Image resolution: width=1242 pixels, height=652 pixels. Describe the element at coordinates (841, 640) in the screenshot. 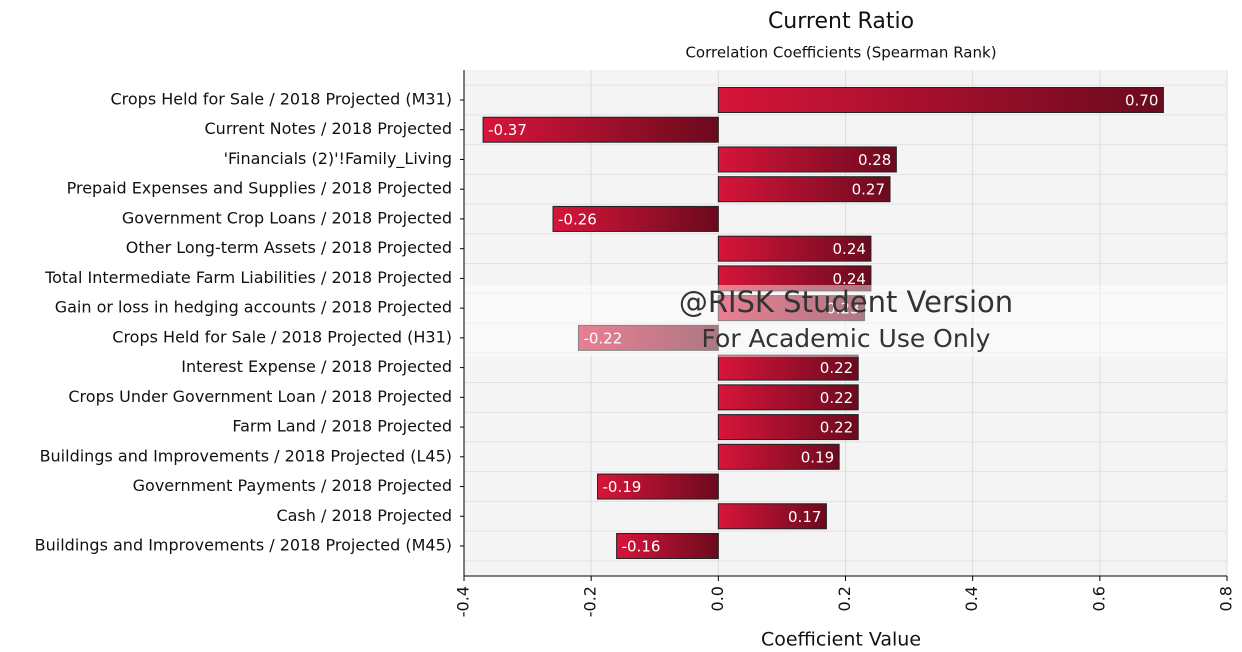

I see `x-axis-label: Coefficient Value` at that location.